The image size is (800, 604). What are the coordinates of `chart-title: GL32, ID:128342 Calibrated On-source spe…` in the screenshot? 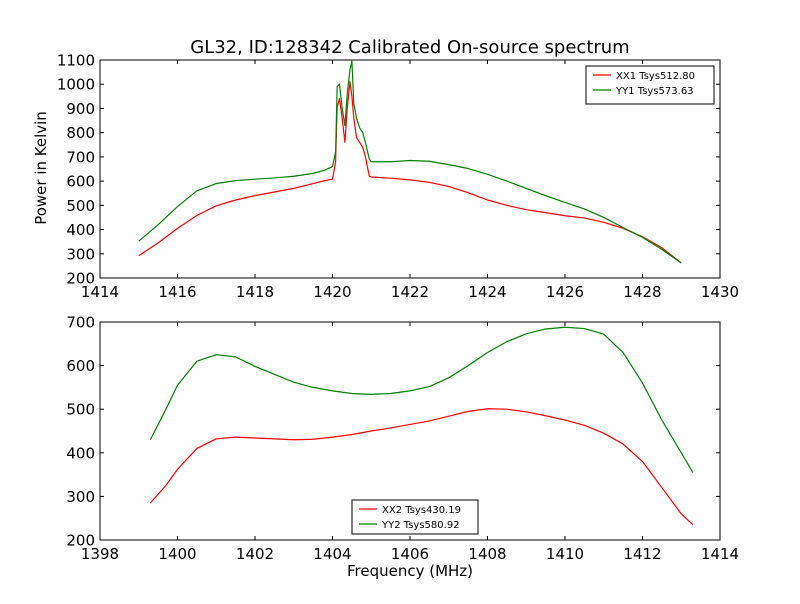 It's located at (409, 47).